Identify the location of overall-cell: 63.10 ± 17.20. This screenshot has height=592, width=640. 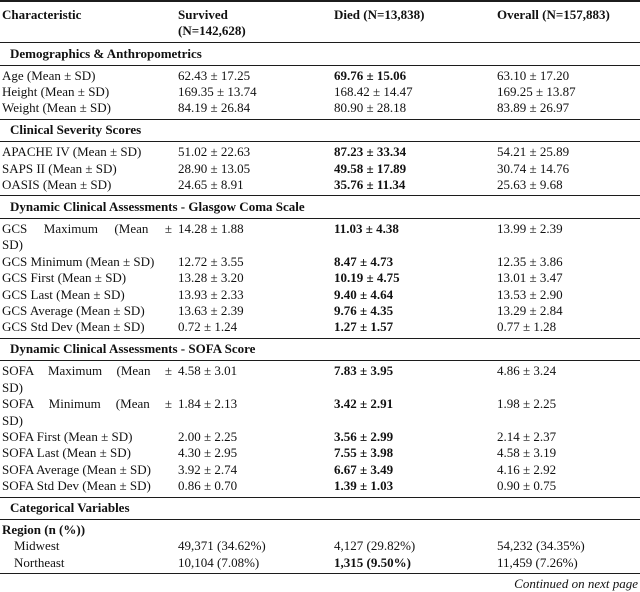
(533, 75).